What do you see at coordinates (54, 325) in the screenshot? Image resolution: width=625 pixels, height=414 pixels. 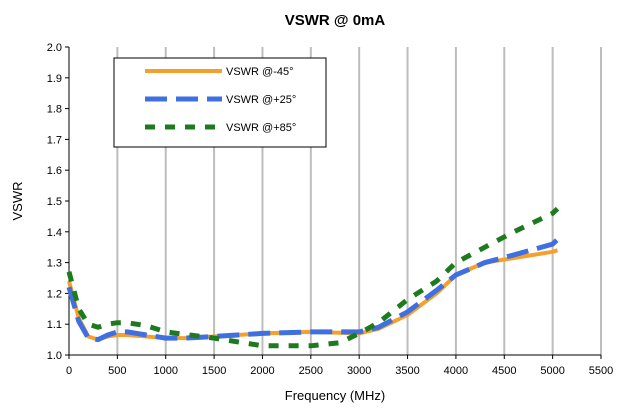 I see `y-tick-label: 1.1` at bounding box center [54, 325].